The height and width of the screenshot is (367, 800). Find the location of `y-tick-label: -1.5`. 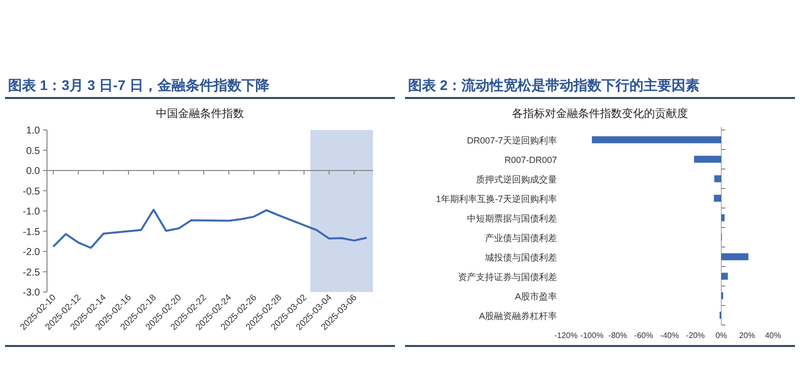

y-tick-label: -1.5 is located at coordinates (31, 232).